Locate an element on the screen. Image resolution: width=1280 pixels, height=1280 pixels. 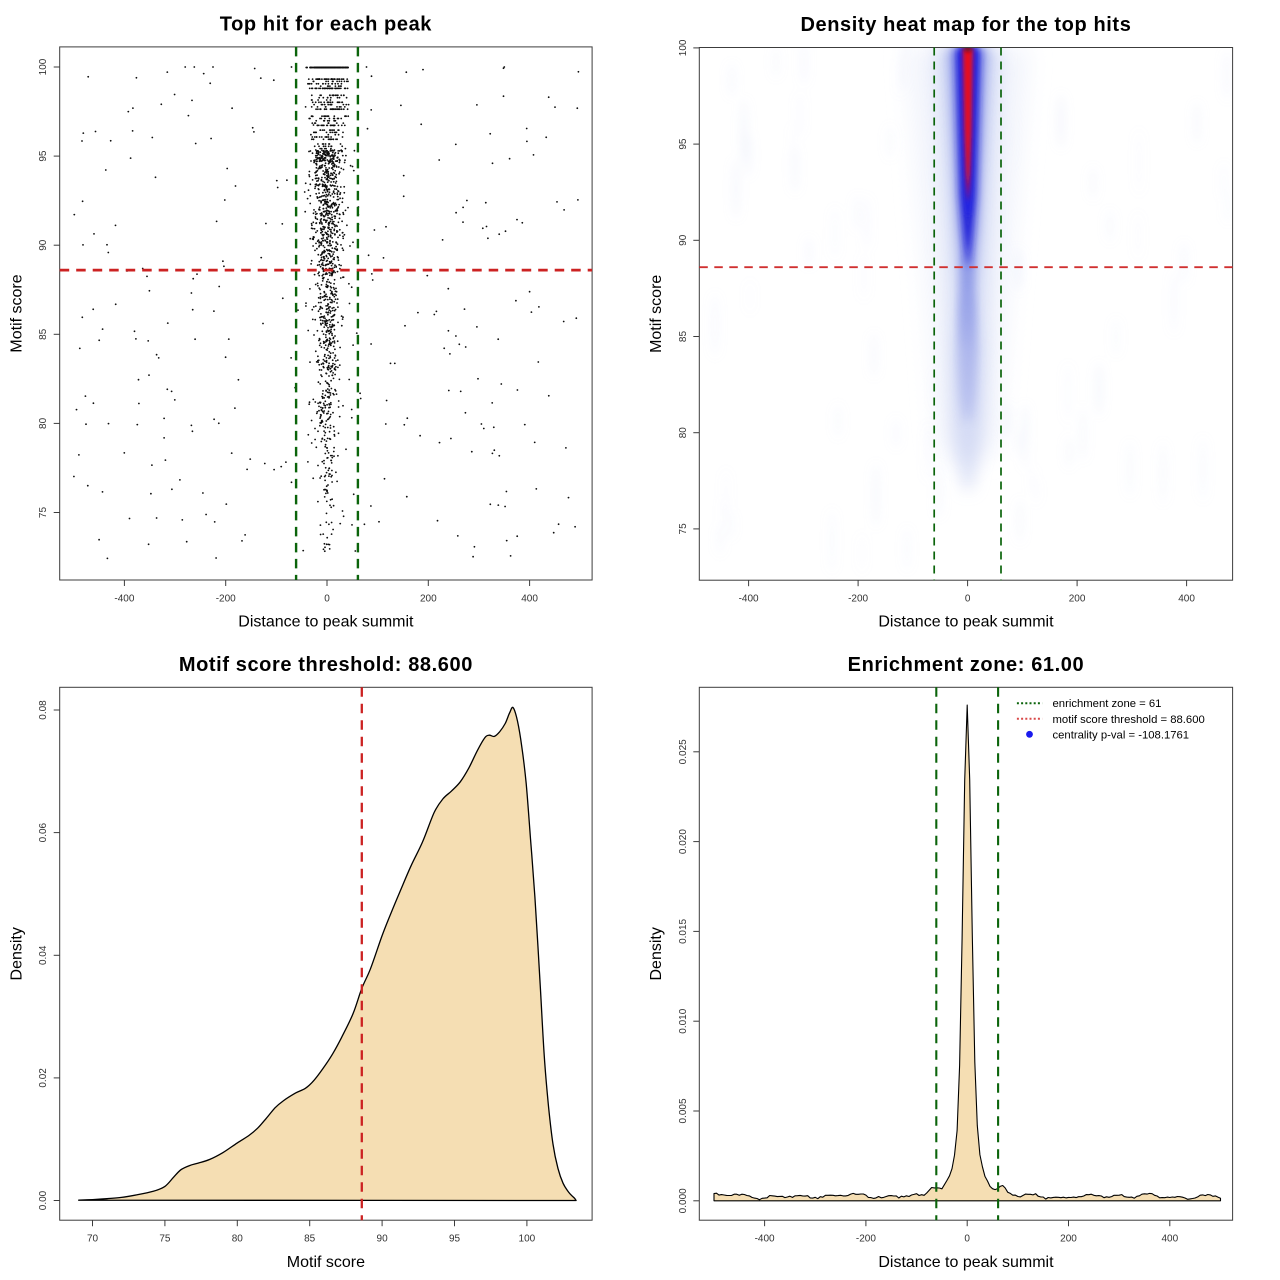
svg-text: 0.010 is located at coordinates (683, 1020).